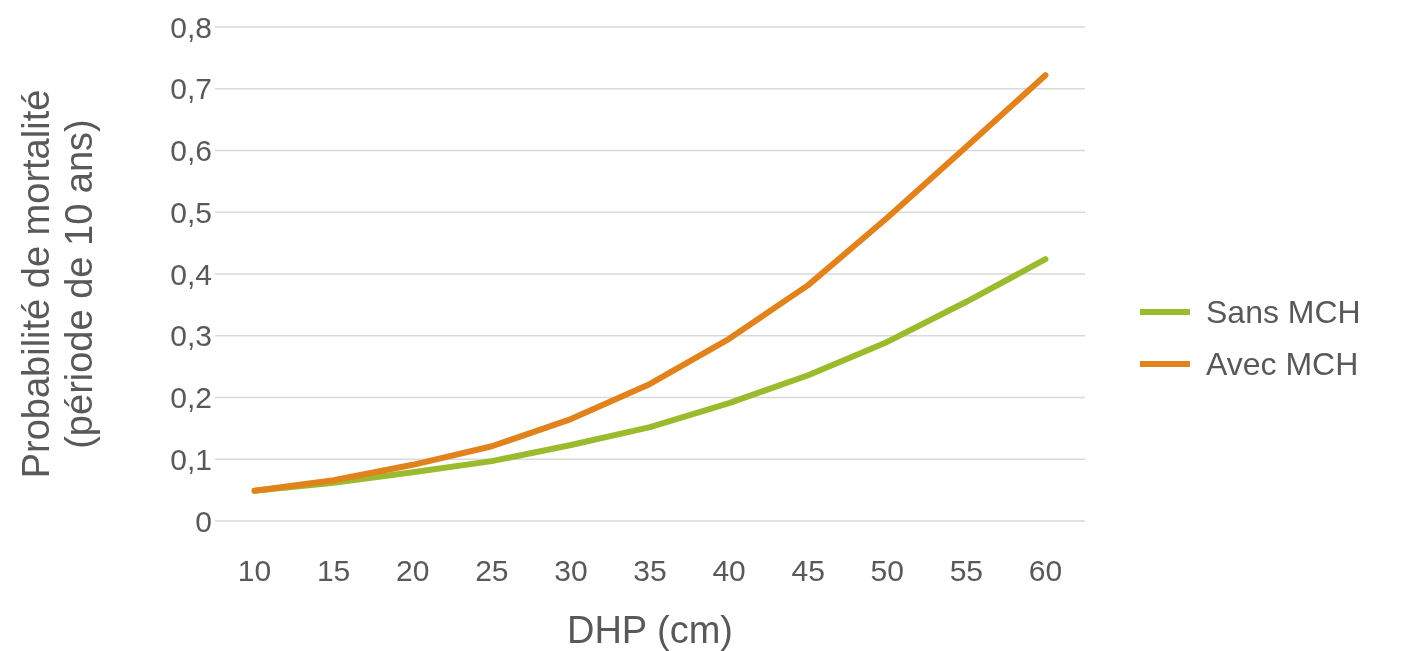 Image resolution: width=1418 pixels, height=651 pixels. Describe the element at coordinates (57, 284) in the screenshot. I see `y-axis-title: Probabilité de mortalité (période de 10 ans)` at that location.